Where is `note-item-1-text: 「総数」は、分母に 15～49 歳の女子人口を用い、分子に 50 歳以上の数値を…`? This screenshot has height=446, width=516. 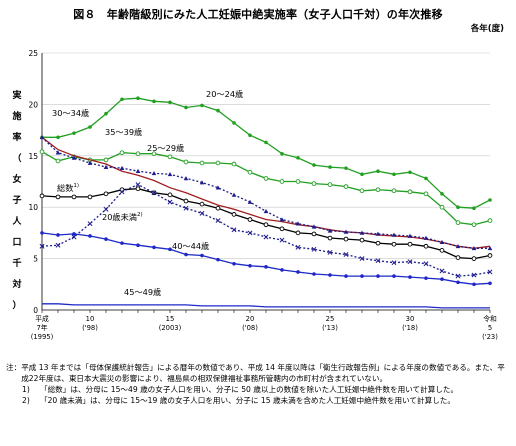
note-item-1-text: 「総数」は、分母に 15～49 歳の女子人口を用い、分子に 50 歳以上の数値を… is located at coordinates (249, 389).